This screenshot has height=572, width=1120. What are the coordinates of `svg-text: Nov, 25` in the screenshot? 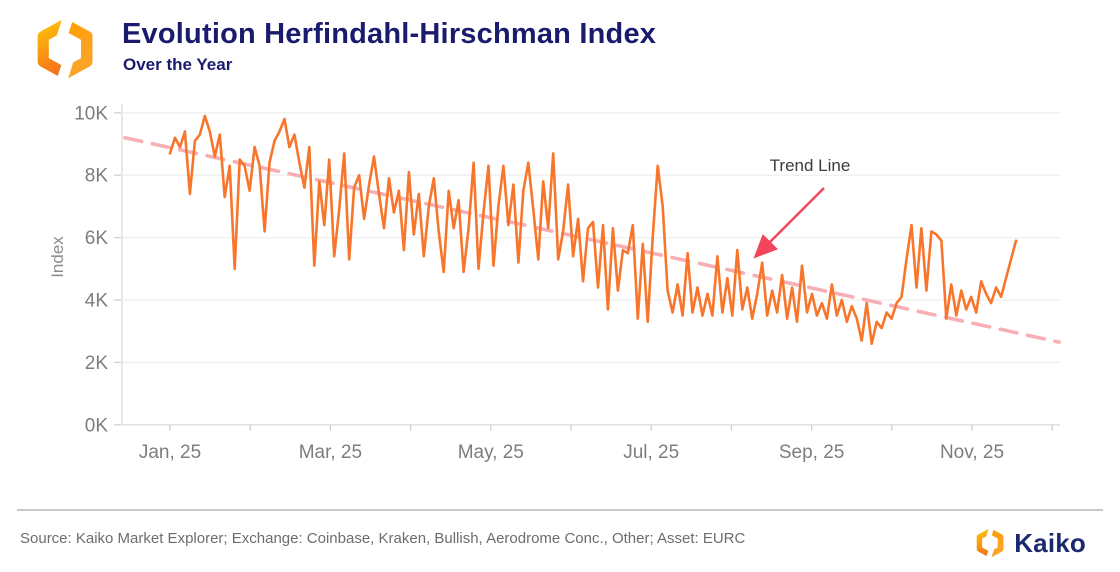 It's located at (972, 452).